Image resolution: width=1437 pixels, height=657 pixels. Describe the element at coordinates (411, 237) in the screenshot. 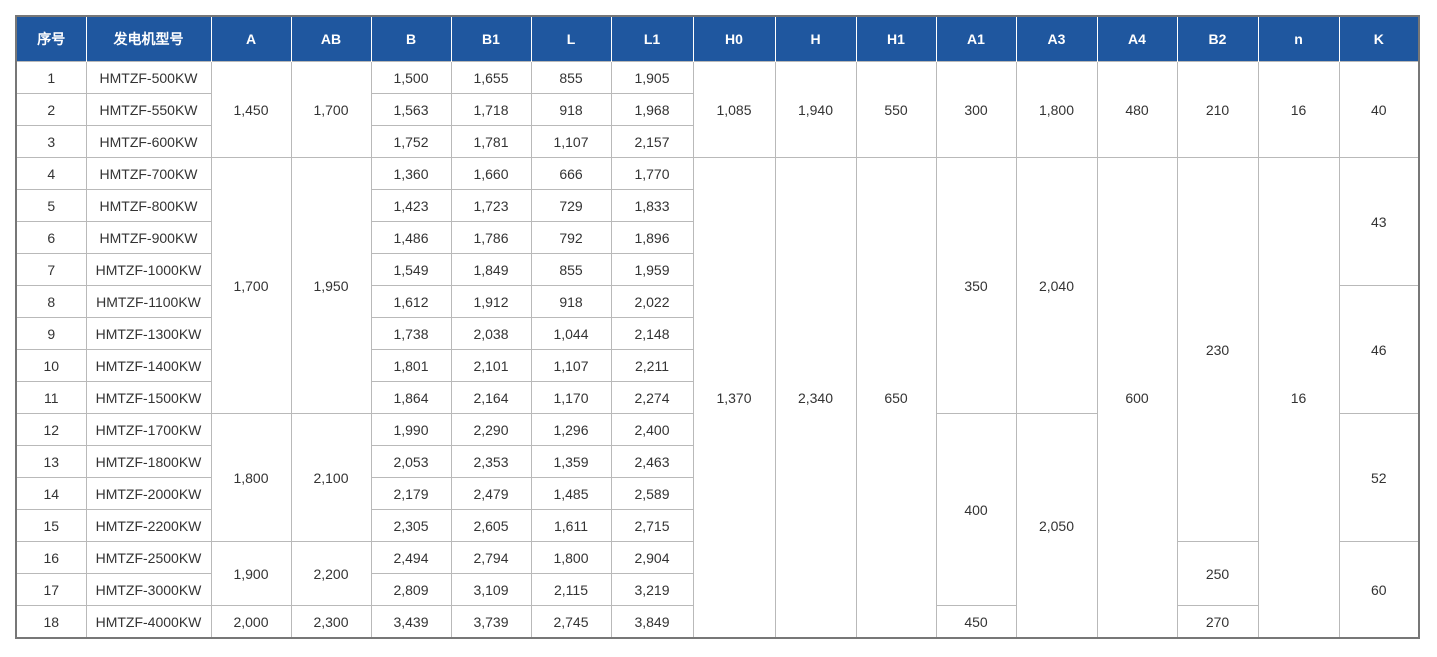

I see `table-cell: 1,486` at that location.